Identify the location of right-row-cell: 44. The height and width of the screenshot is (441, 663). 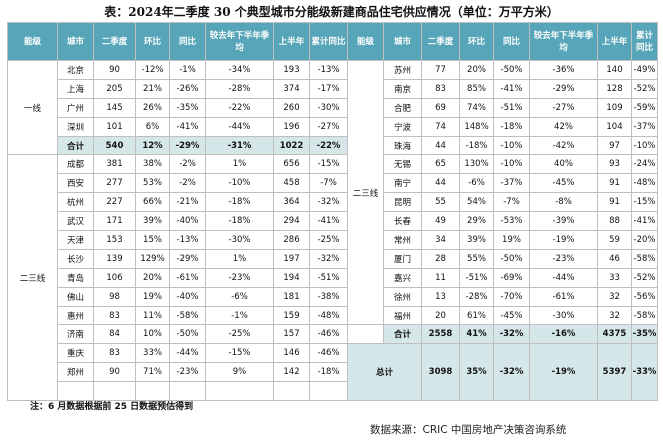
(440, 183).